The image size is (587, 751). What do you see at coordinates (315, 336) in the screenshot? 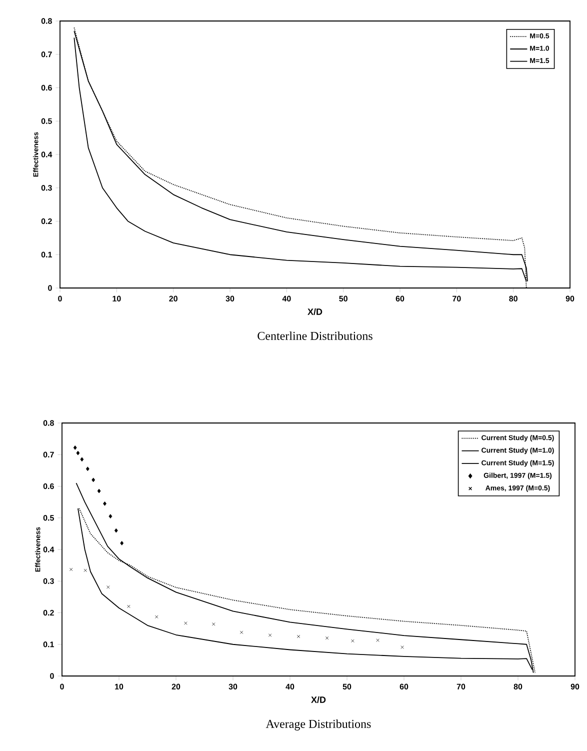
I see `text: Centerline Distributions` at bounding box center [315, 336].